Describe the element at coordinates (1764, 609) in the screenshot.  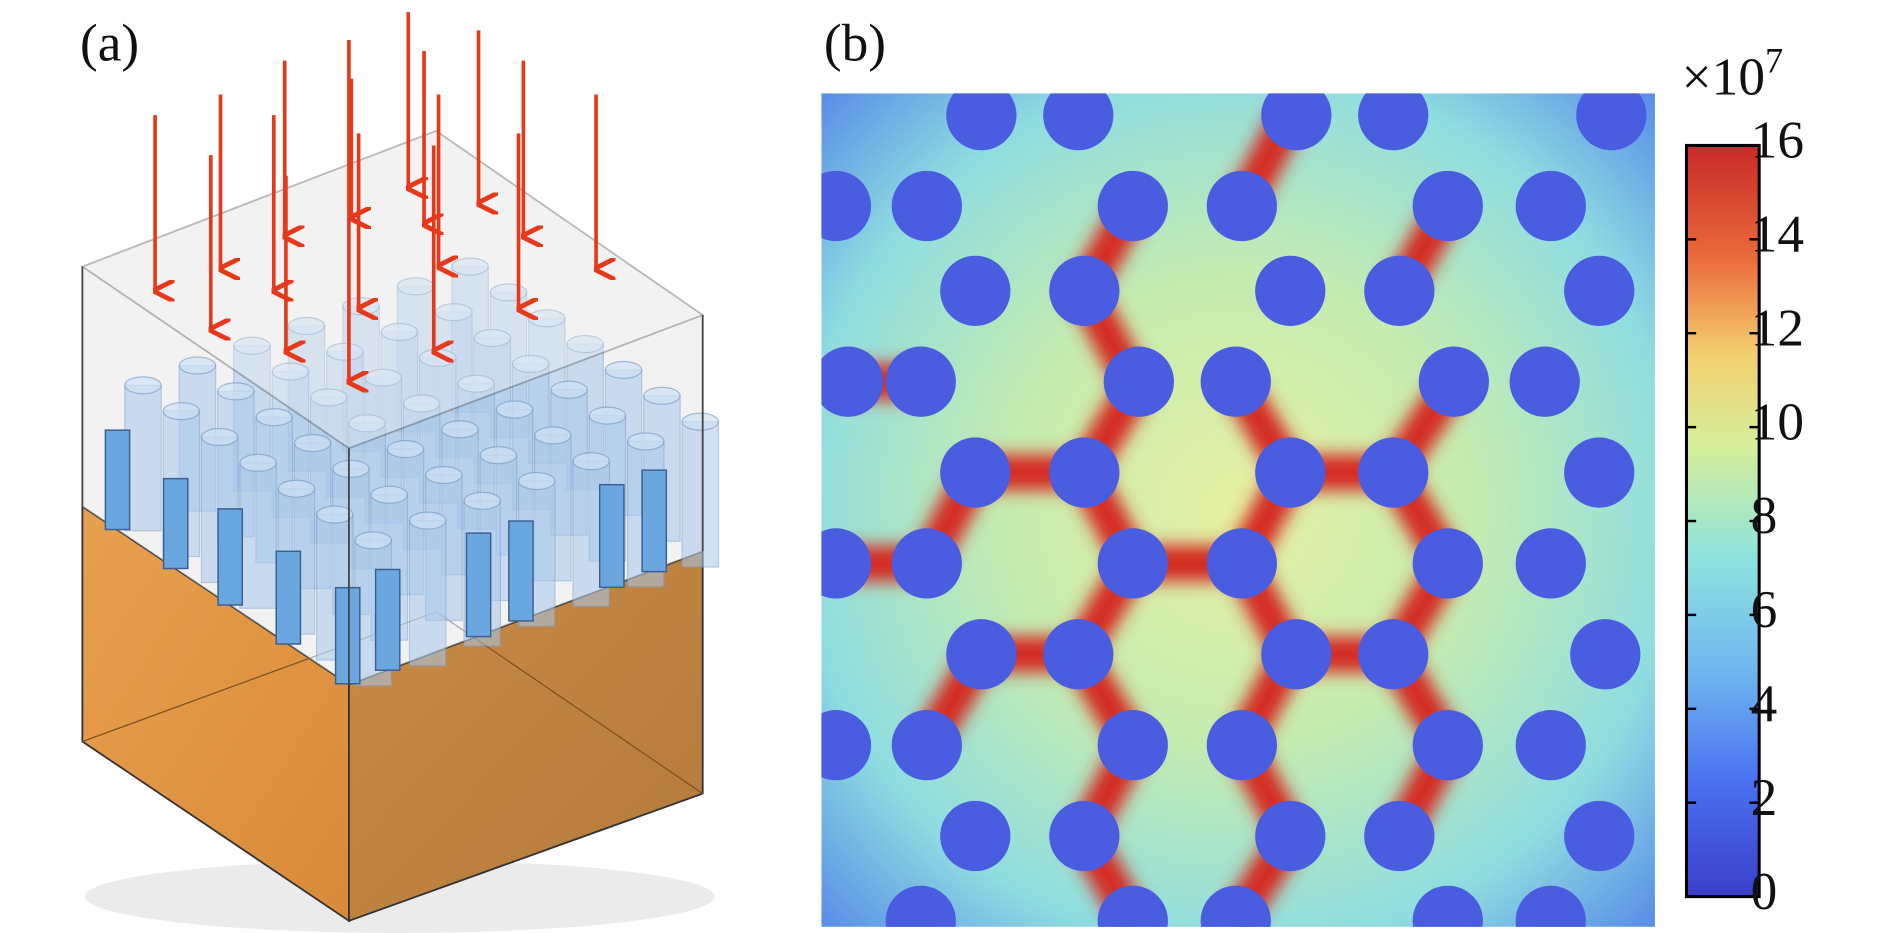
I see `colorbar-tick-label: 6` at that location.